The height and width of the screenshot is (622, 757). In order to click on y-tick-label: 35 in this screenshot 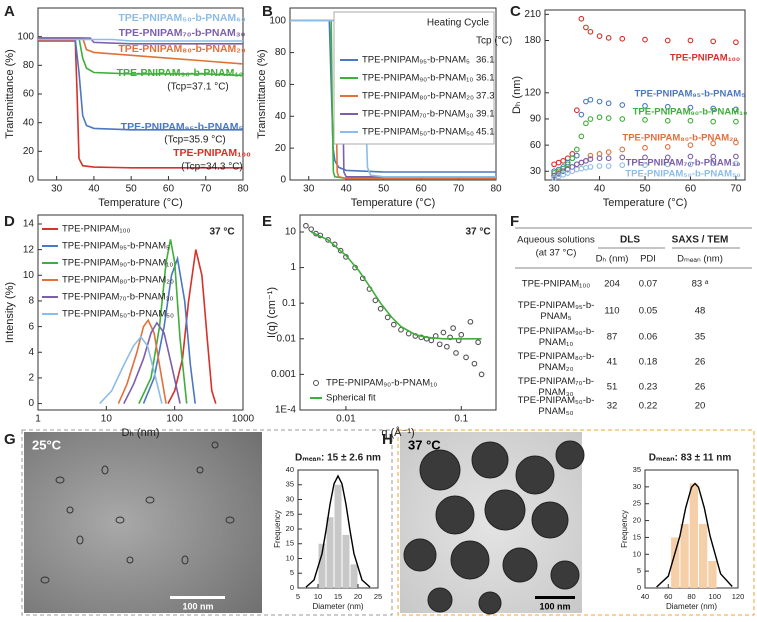, I will do `click(637, 469)`.